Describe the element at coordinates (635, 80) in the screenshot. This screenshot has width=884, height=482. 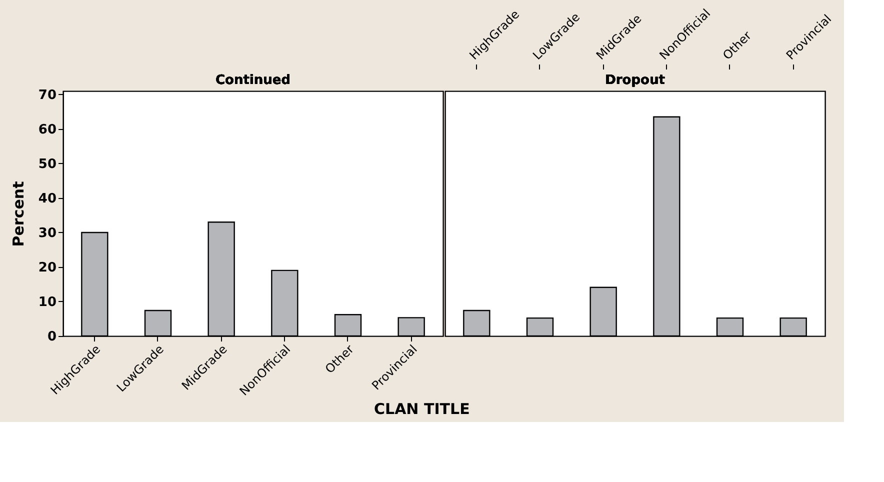
I see `chart-title: Dropout` at that location.